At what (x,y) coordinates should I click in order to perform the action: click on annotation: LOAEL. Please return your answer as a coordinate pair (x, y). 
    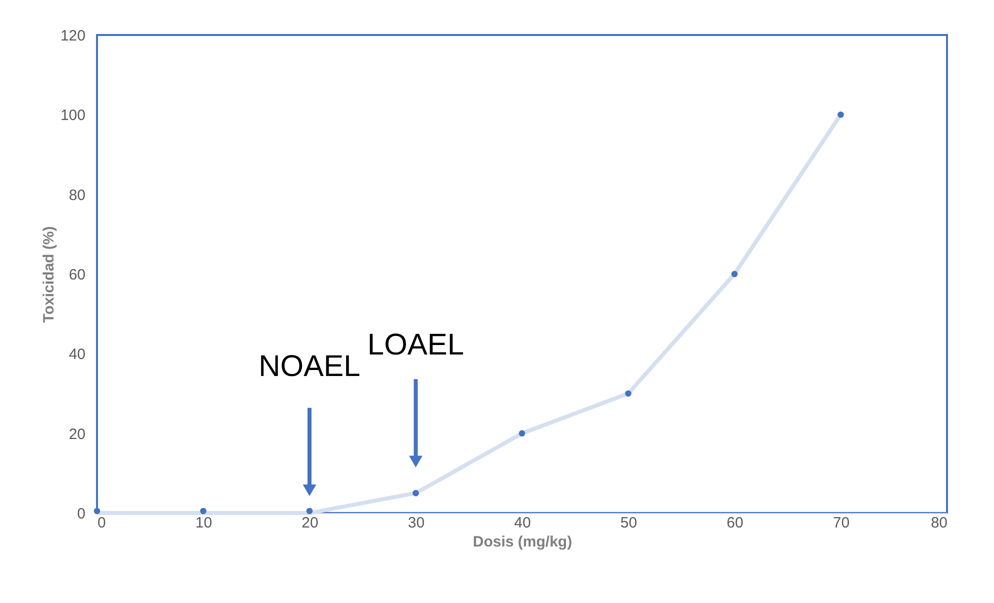
    Looking at the image, I should click on (415, 345).